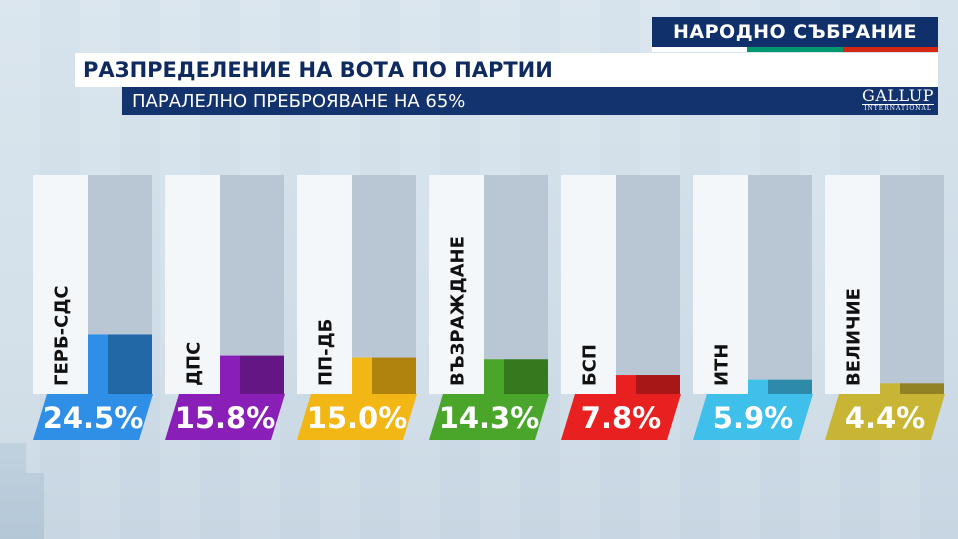 The width and height of the screenshot is (958, 539). I want to click on category-label: ВЪЗРАЖДАНЕ, so click(458, 311).